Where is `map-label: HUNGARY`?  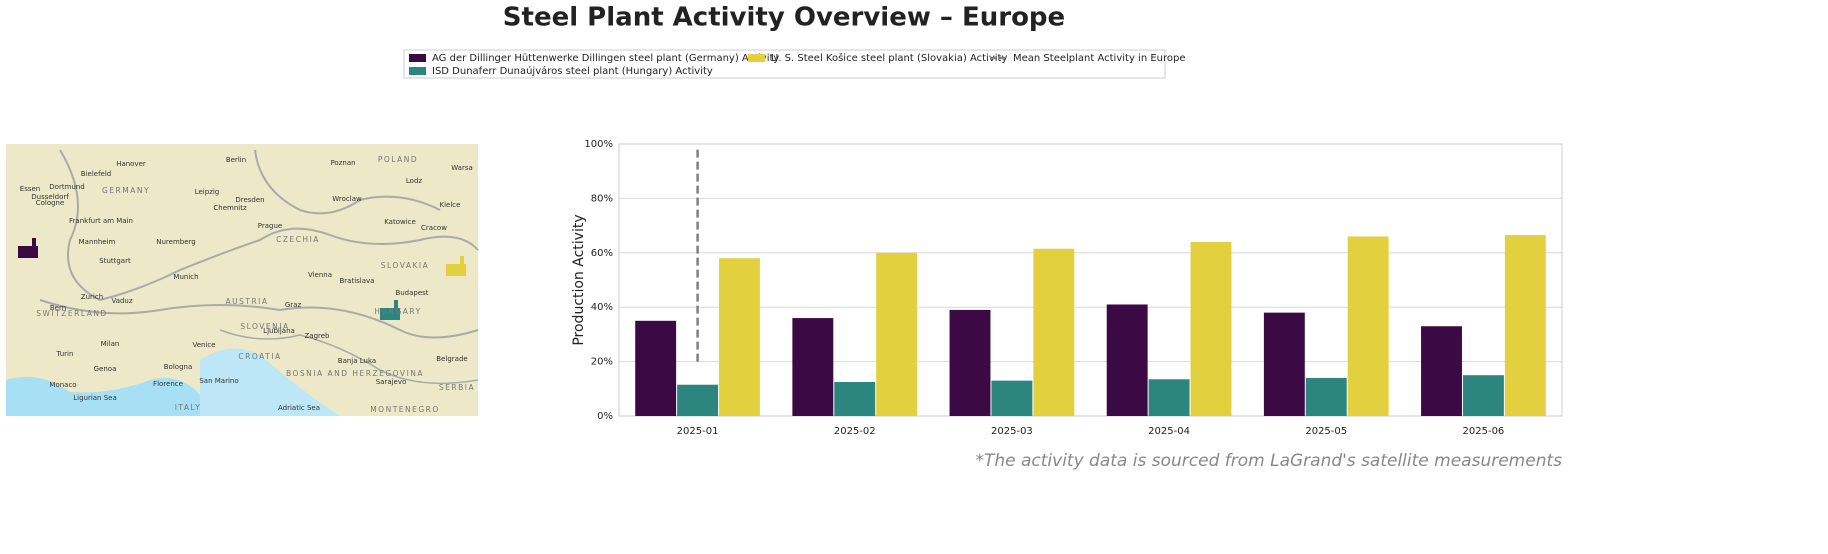
map-label: HUNGARY is located at coordinates (398, 311).